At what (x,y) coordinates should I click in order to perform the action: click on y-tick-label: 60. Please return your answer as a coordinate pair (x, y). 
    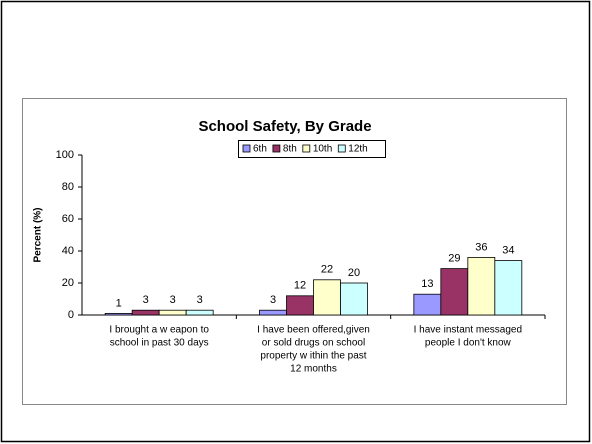
    Looking at the image, I should click on (68, 219).